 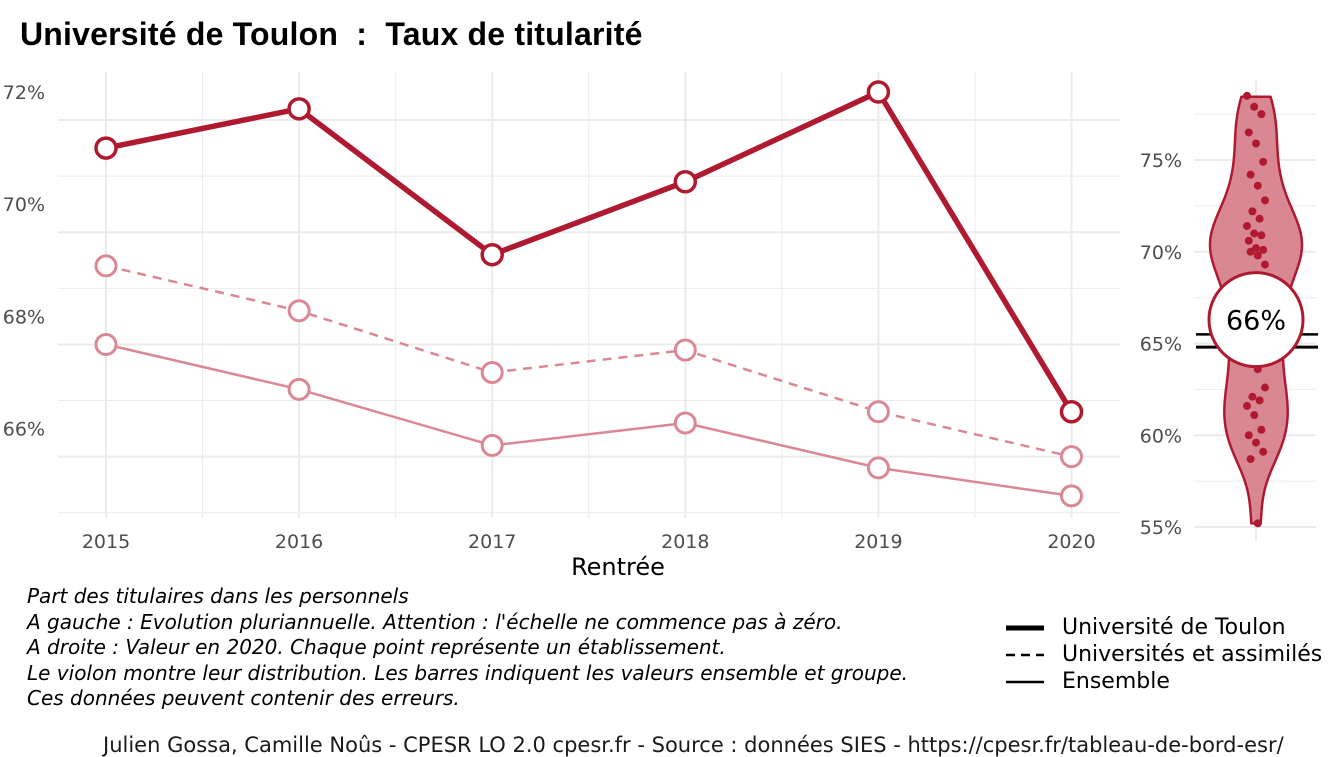 What do you see at coordinates (1025, 682) in the screenshot?
I see `legend-swatch-thin` at bounding box center [1025, 682].